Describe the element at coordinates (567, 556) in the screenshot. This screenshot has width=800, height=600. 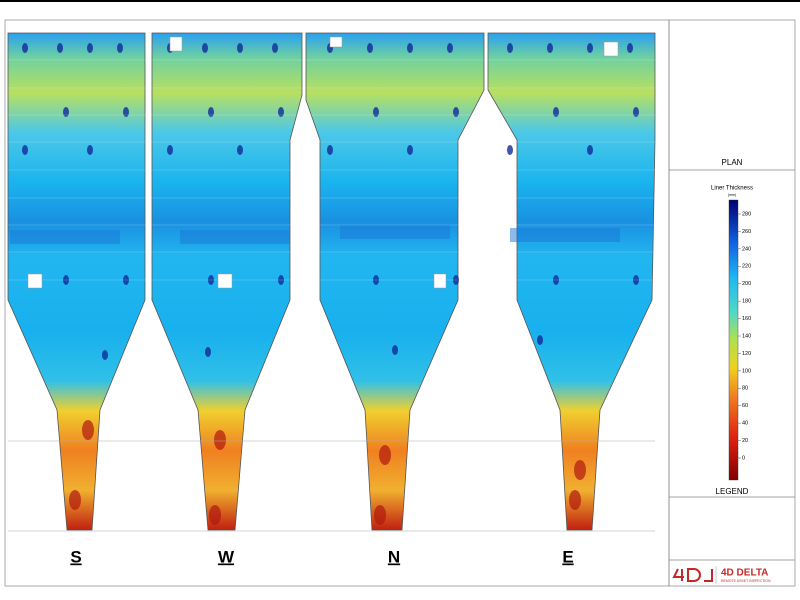
I see `view-label: E` at that location.